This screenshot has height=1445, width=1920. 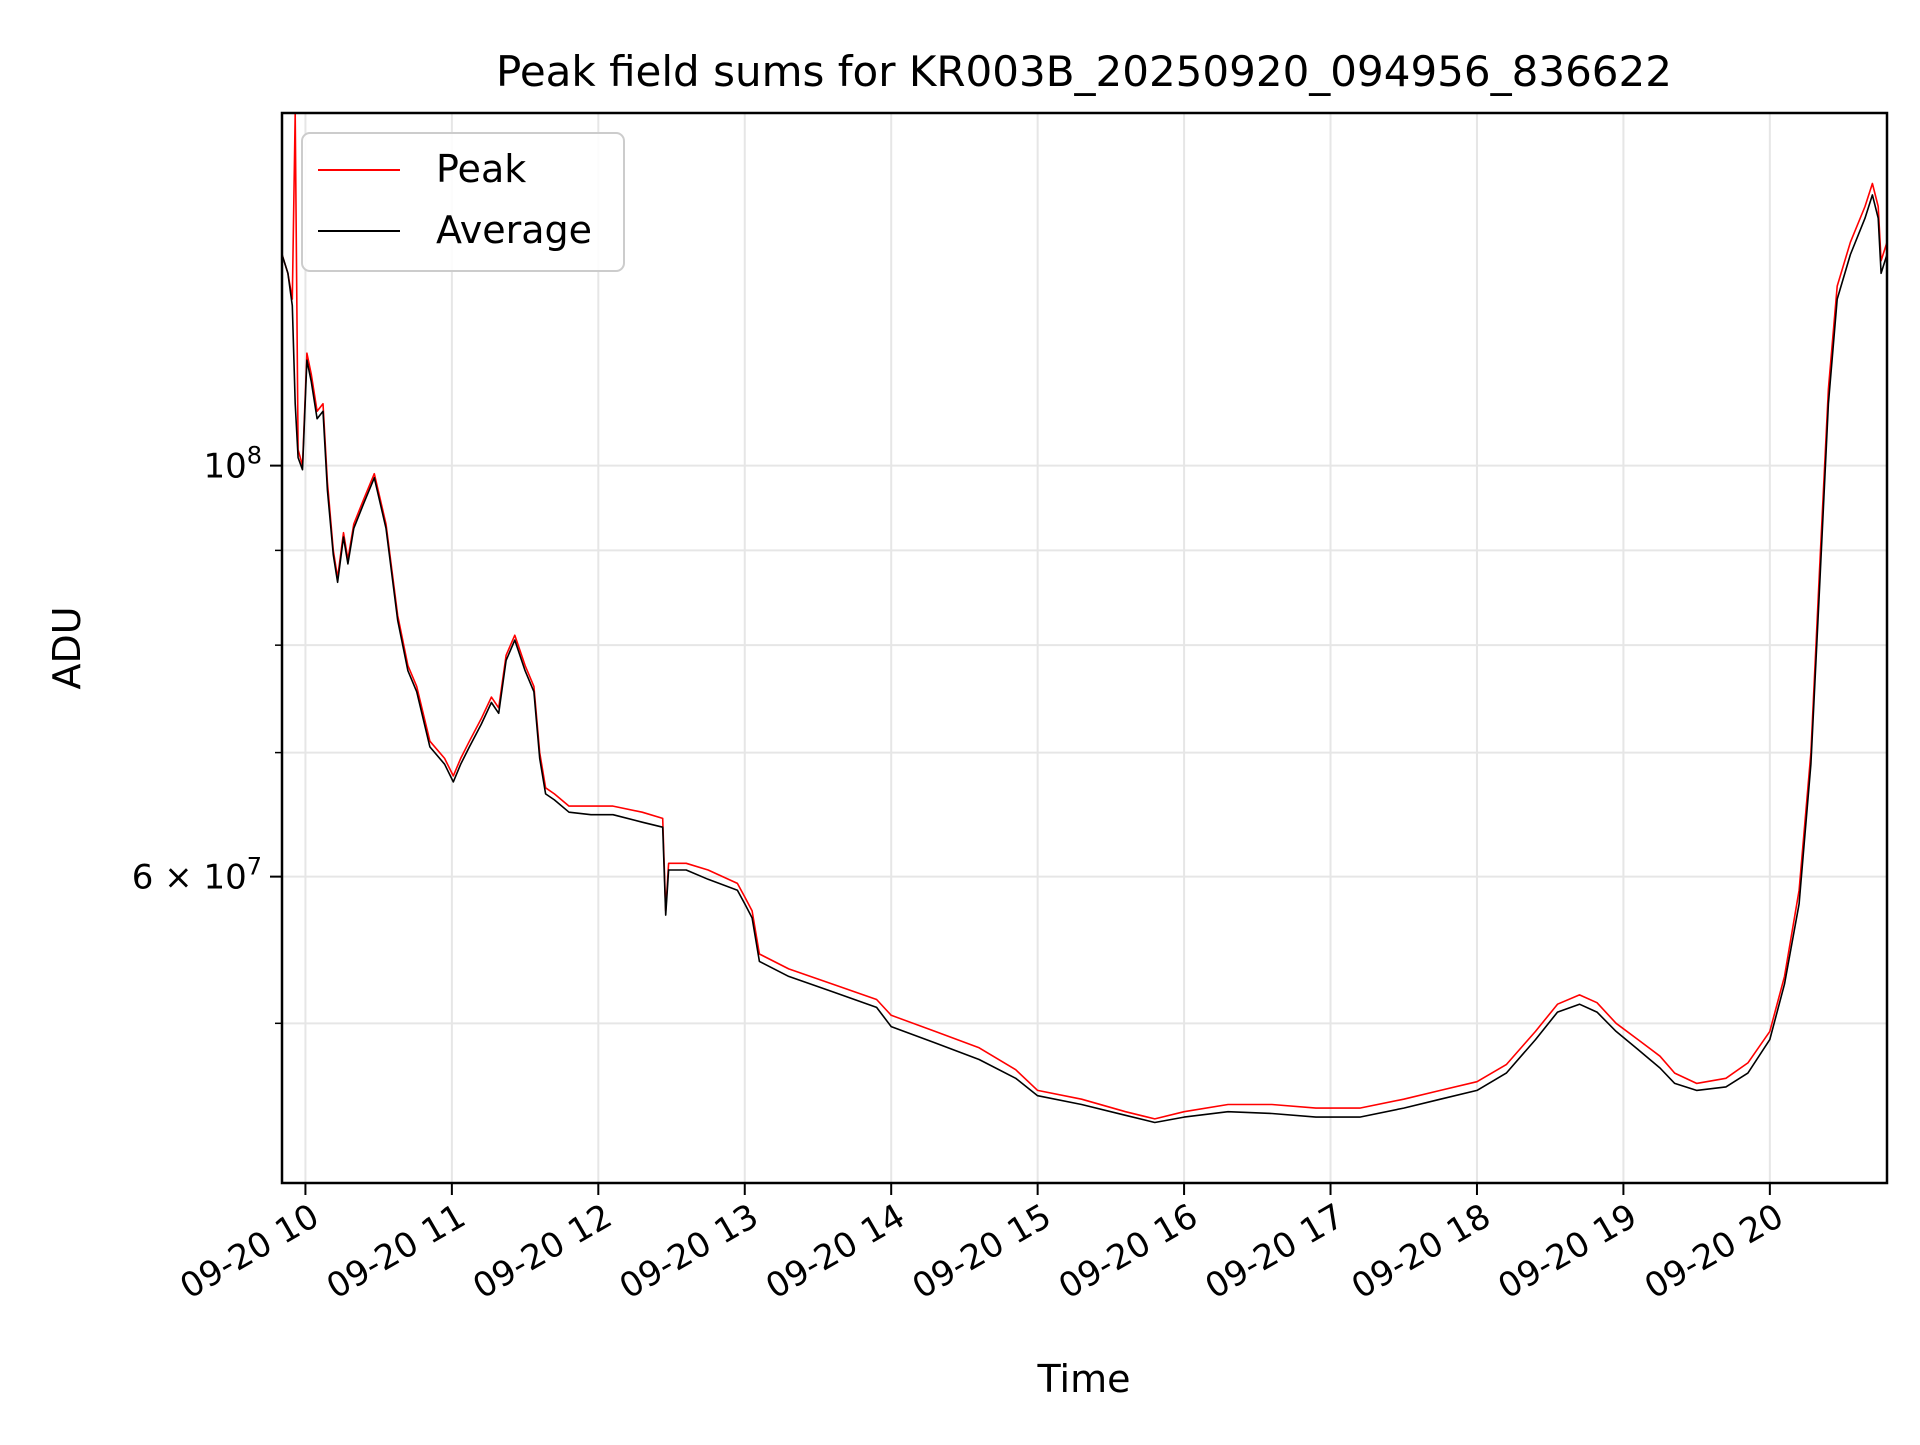 What do you see at coordinates (254, 867) in the screenshot?
I see `y-tick-exponent: 7` at bounding box center [254, 867].